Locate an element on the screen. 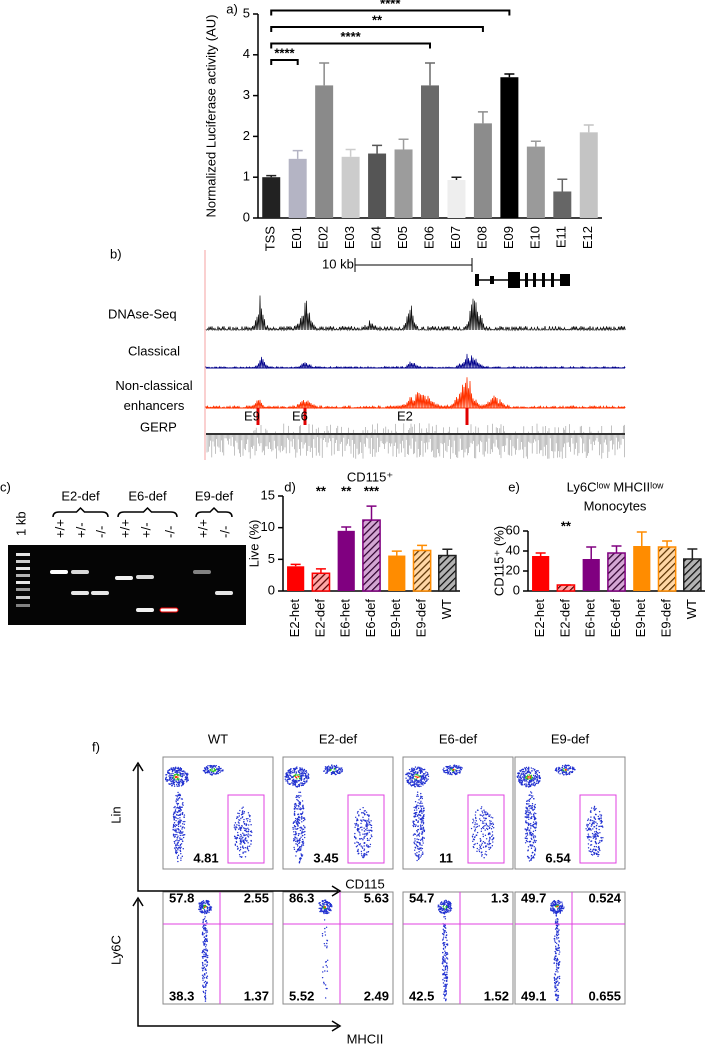  gate-value: 3.45 is located at coordinates (325, 857).